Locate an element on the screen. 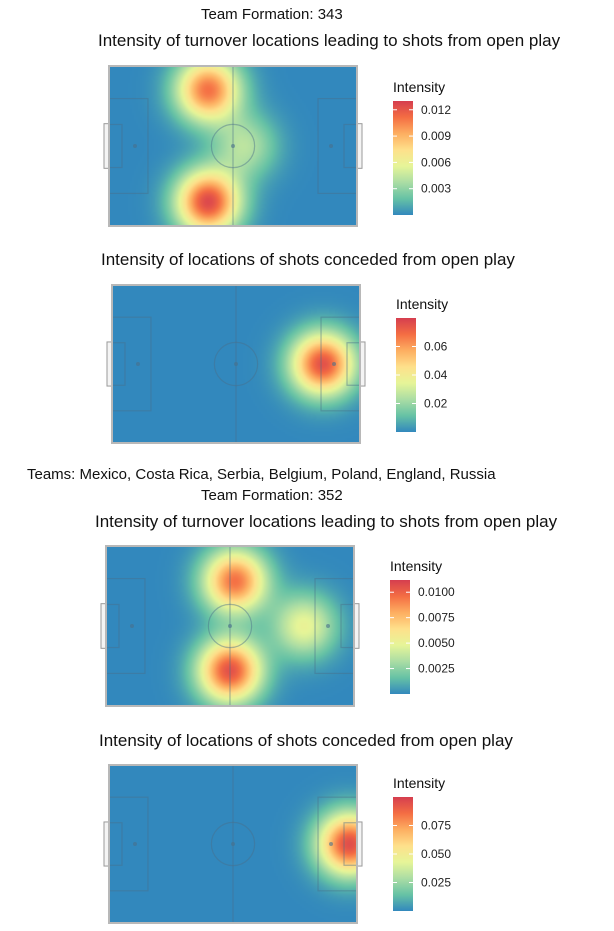 The width and height of the screenshot is (614, 931). legend-tick-label: 0.075 is located at coordinates (436, 826).